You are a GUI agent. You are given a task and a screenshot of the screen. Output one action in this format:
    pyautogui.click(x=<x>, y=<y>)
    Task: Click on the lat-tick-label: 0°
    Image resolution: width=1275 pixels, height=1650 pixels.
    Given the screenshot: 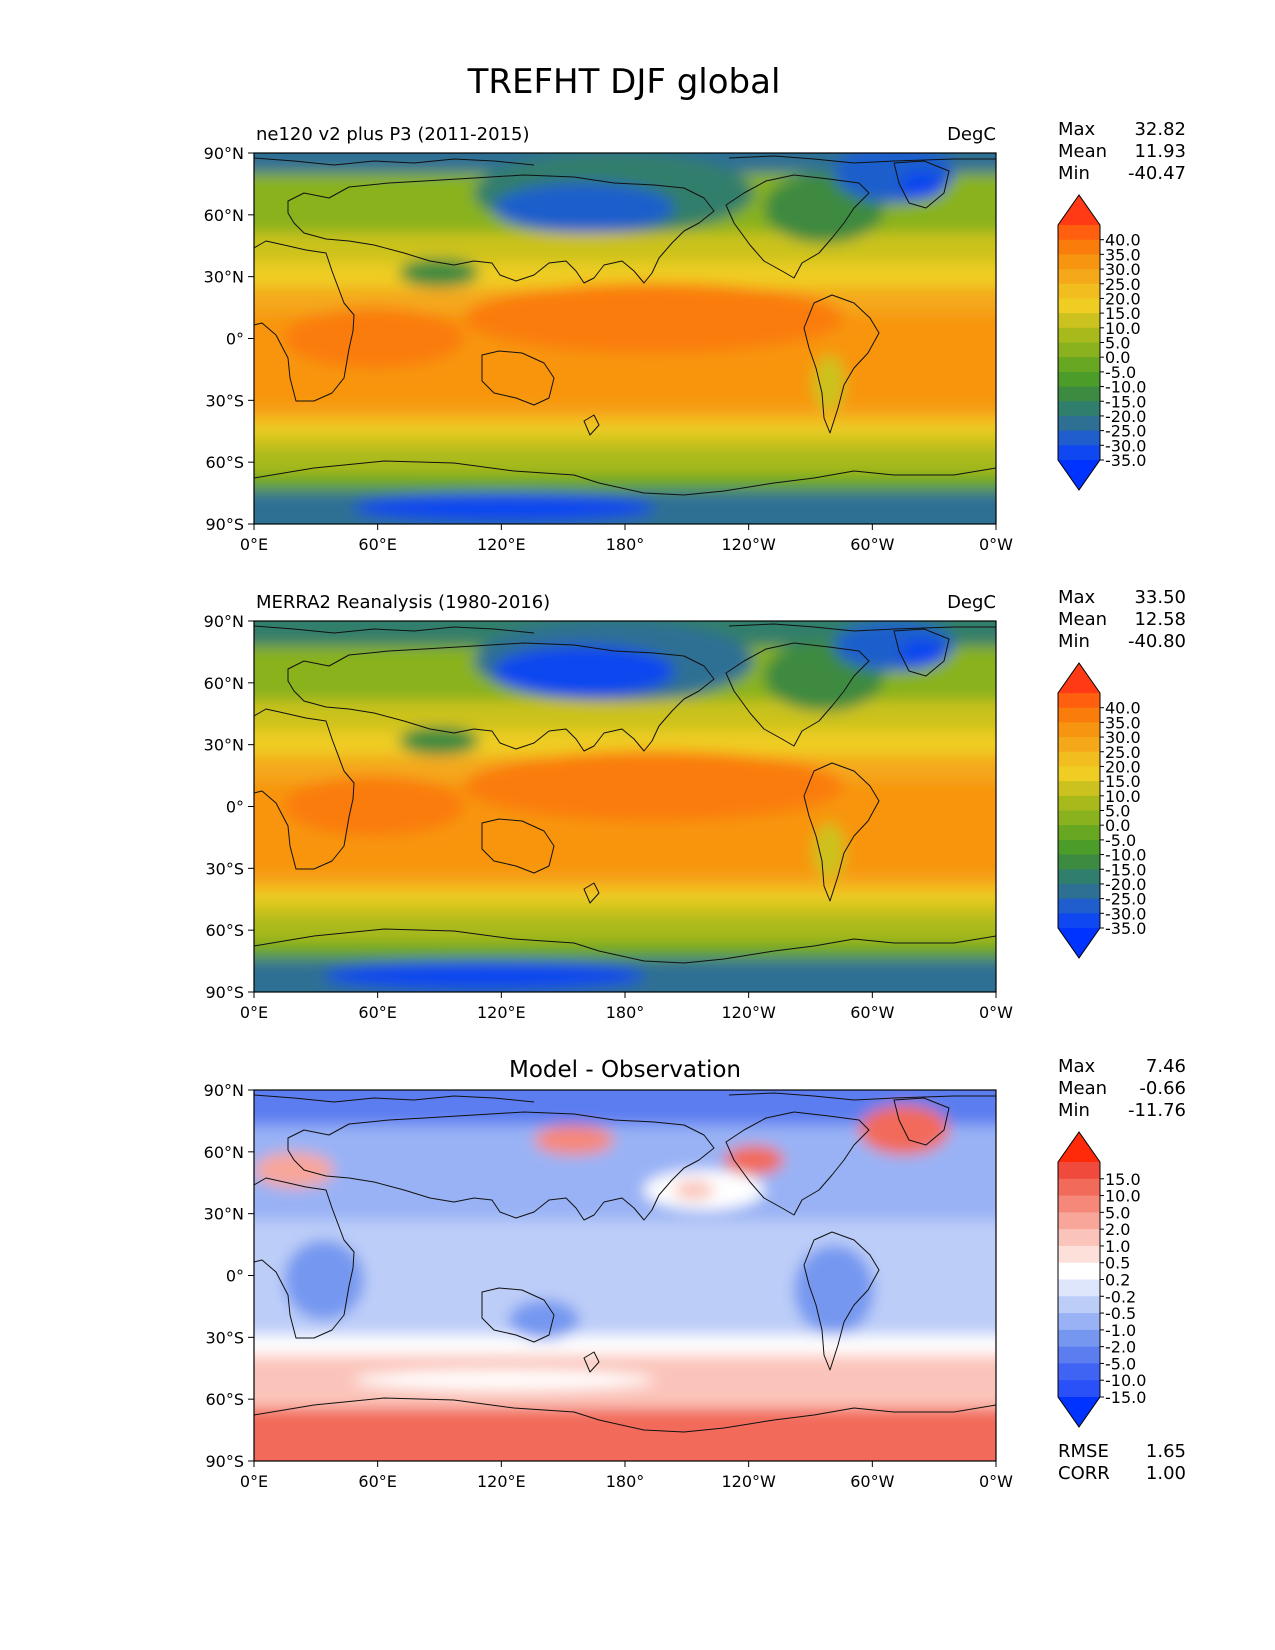 What is the action you would take?
    pyautogui.click(x=235, y=807)
    